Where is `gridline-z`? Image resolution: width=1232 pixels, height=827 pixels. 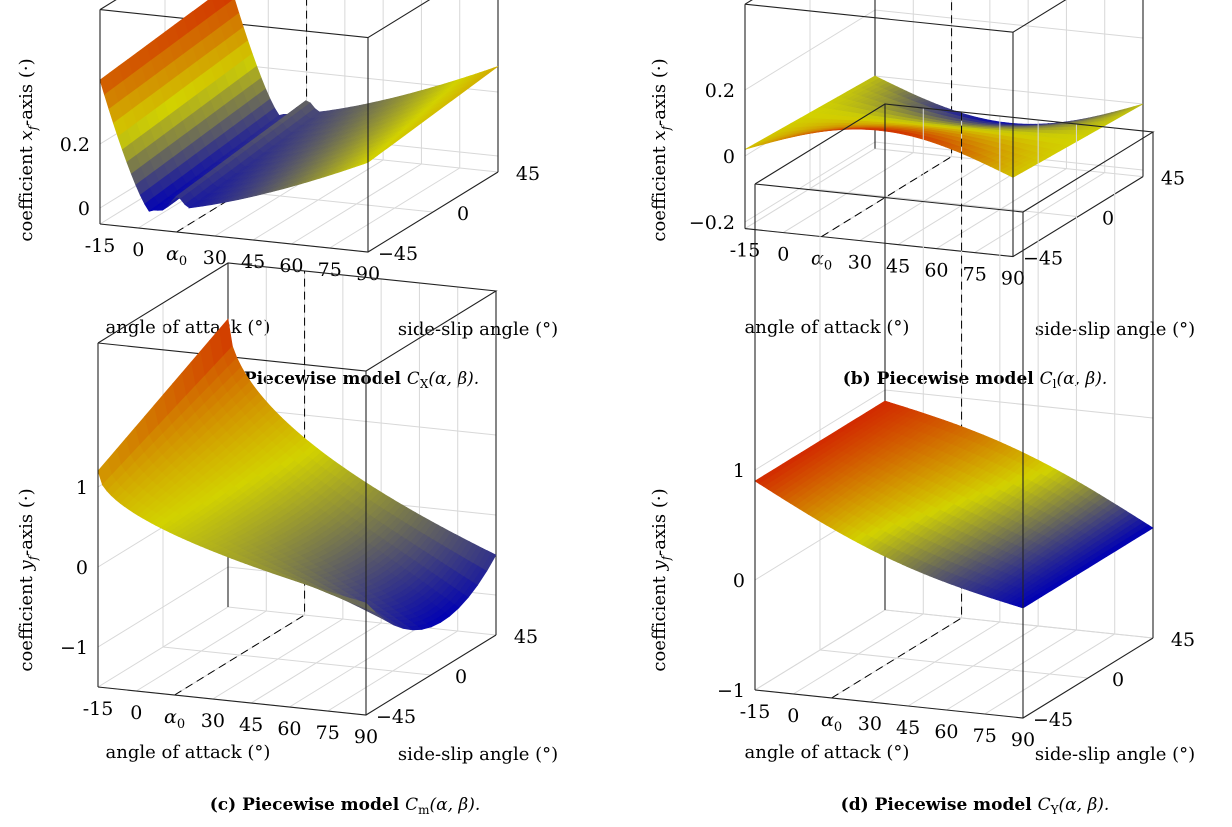 gridline-z is located at coordinates (944, 50).